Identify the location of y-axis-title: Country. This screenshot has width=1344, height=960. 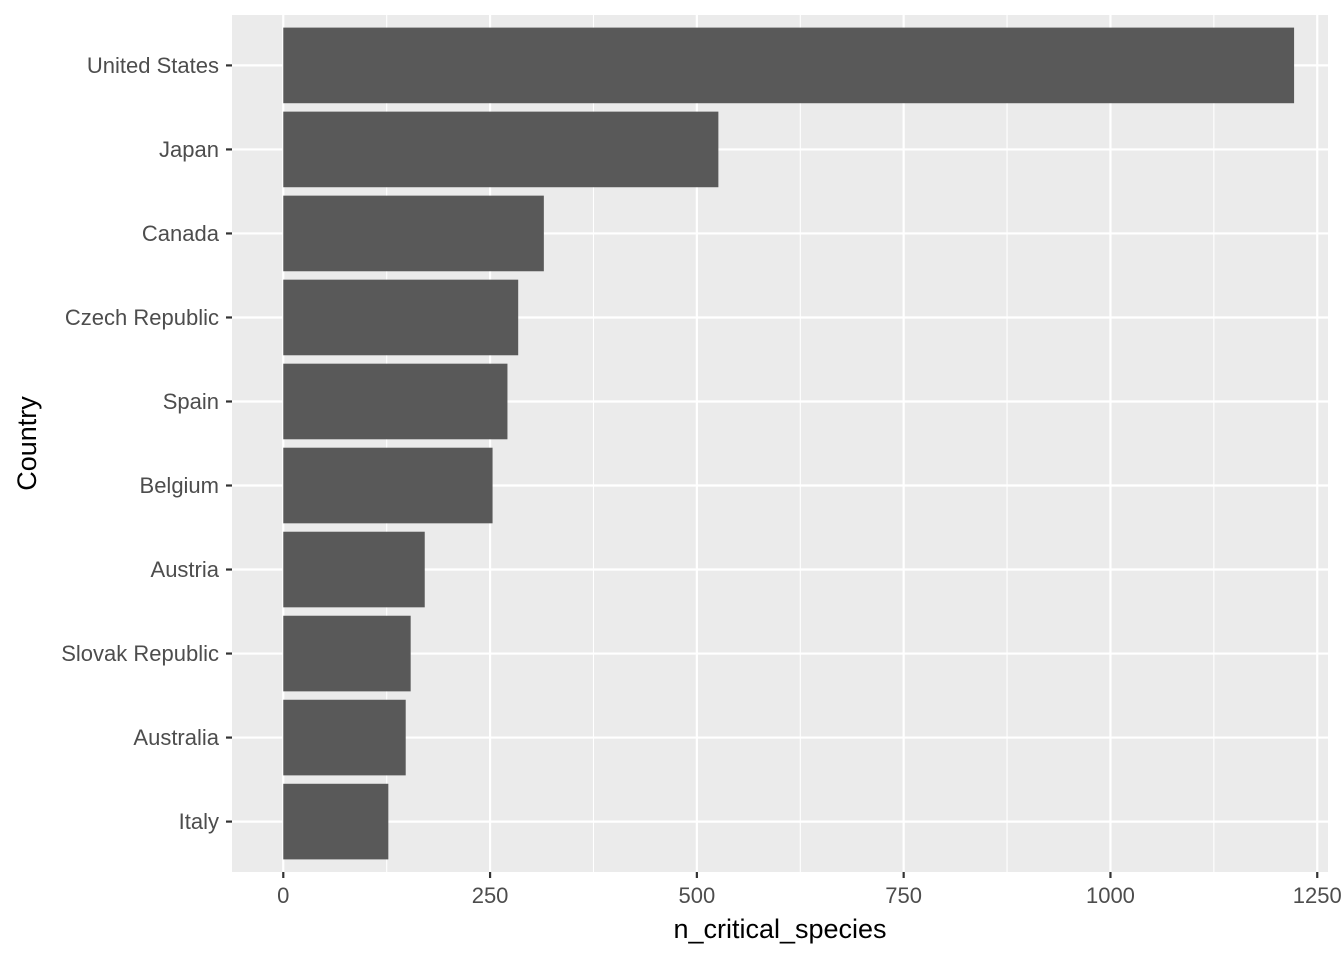
(27, 443).